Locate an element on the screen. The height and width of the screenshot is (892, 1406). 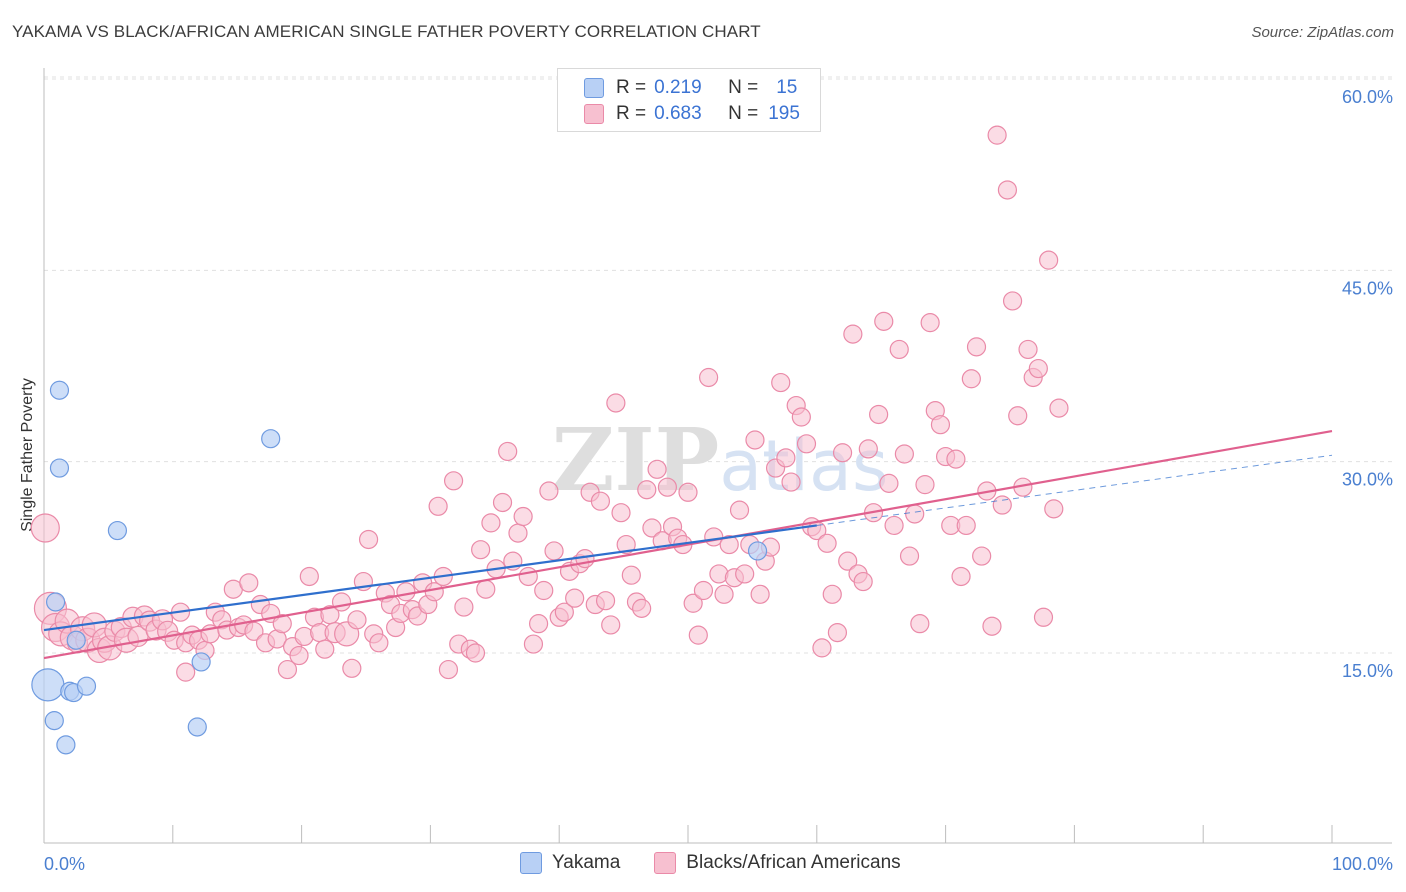
legend-r-value: 0.683 is located at coordinates (678, 113).